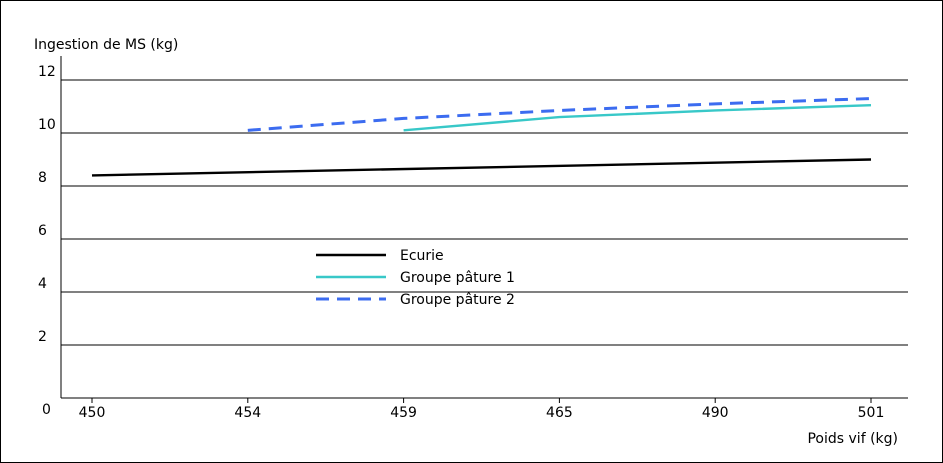  What do you see at coordinates (106, 45) in the screenshot?
I see `y-axis-label: Ingestion de MS (kg)` at bounding box center [106, 45].